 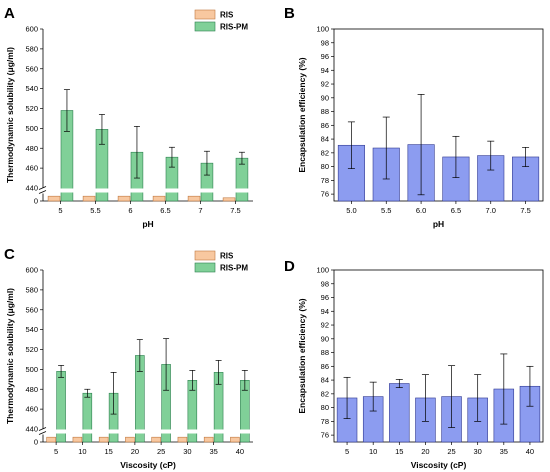 What do you see at coordinates (31, 108) in the screenshot?
I see `y-tick-label: 520` at bounding box center [31, 108].